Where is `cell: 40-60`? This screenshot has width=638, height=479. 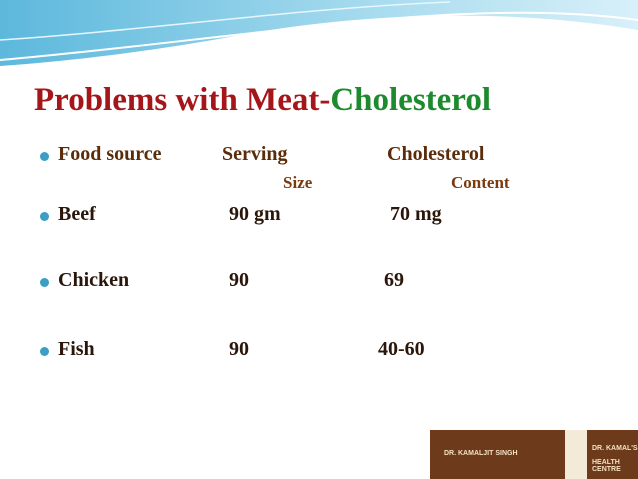 cell: 40-60 is located at coordinates (401, 349).